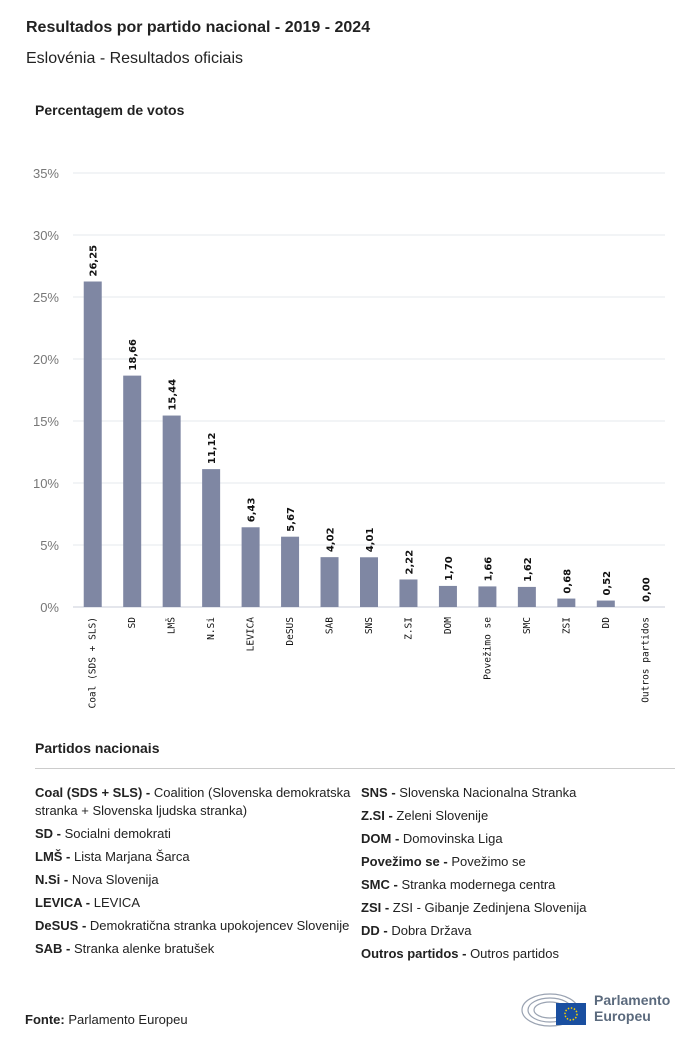 The width and height of the screenshot is (700, 1046). What do you see at coordinates (97, 748) in the screenshot?
I see `legend-title: Partidos nacionais` at bounding box center [97, 748].